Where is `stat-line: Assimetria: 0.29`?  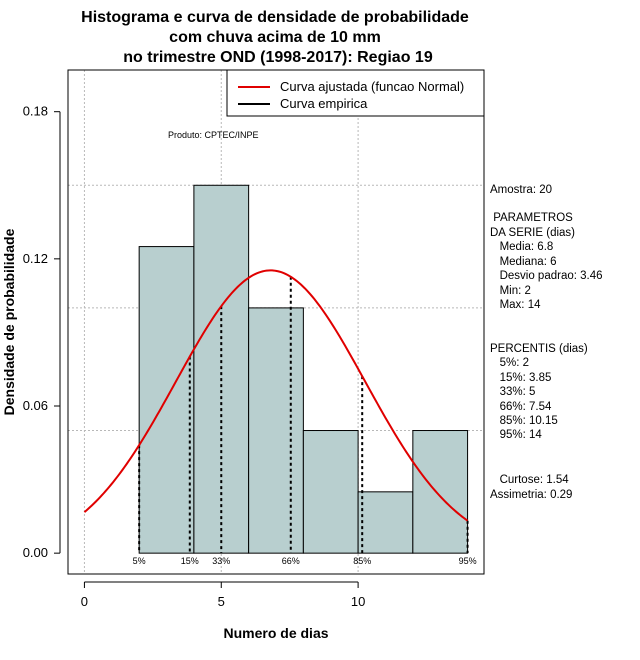
stat-line: Assimetria: 0.29 is located at coordinates (531, 495).